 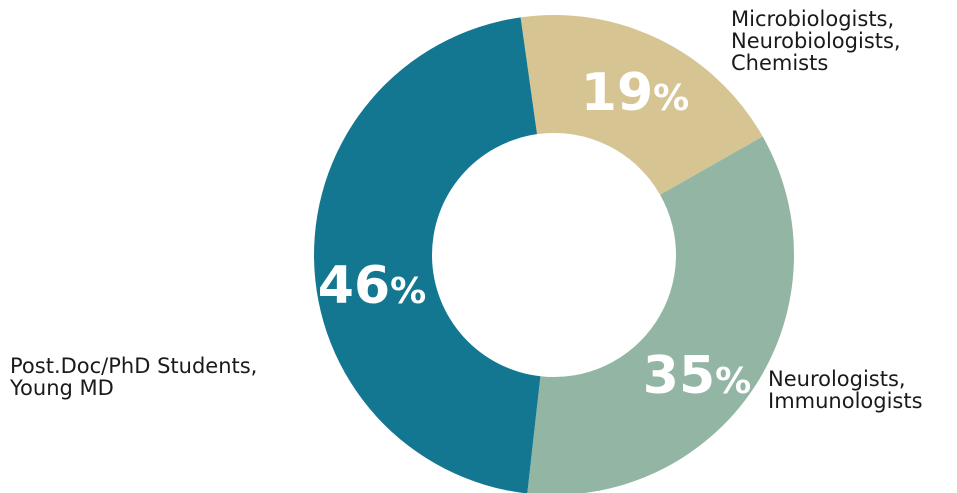 What do you see at coordinates (779, 63) in the screenshot?
I see `category-label-line: Chemists` at bounding box center [779, 63].